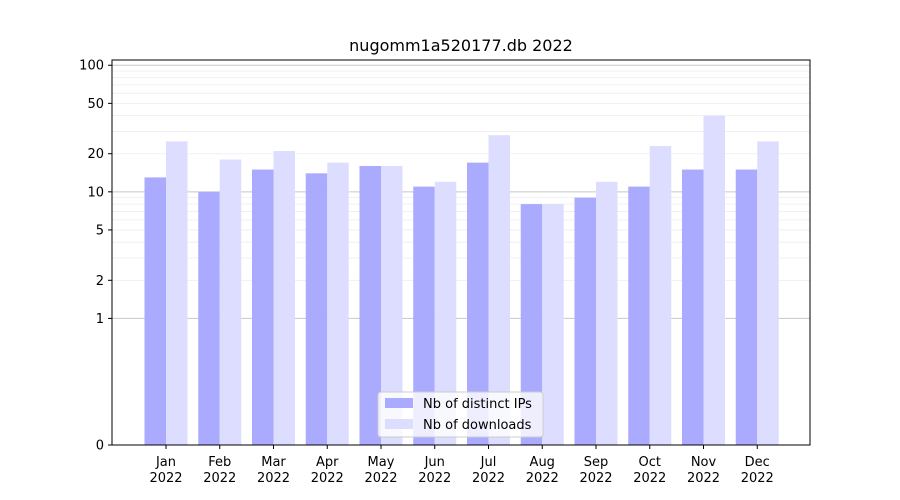 Image resolution: width=900 pixels, height=500 pixels. What do you see at coordinates (95, 104) in the screenshot?
I see `y-tick-label: 50` at bounding box center [95, 104].